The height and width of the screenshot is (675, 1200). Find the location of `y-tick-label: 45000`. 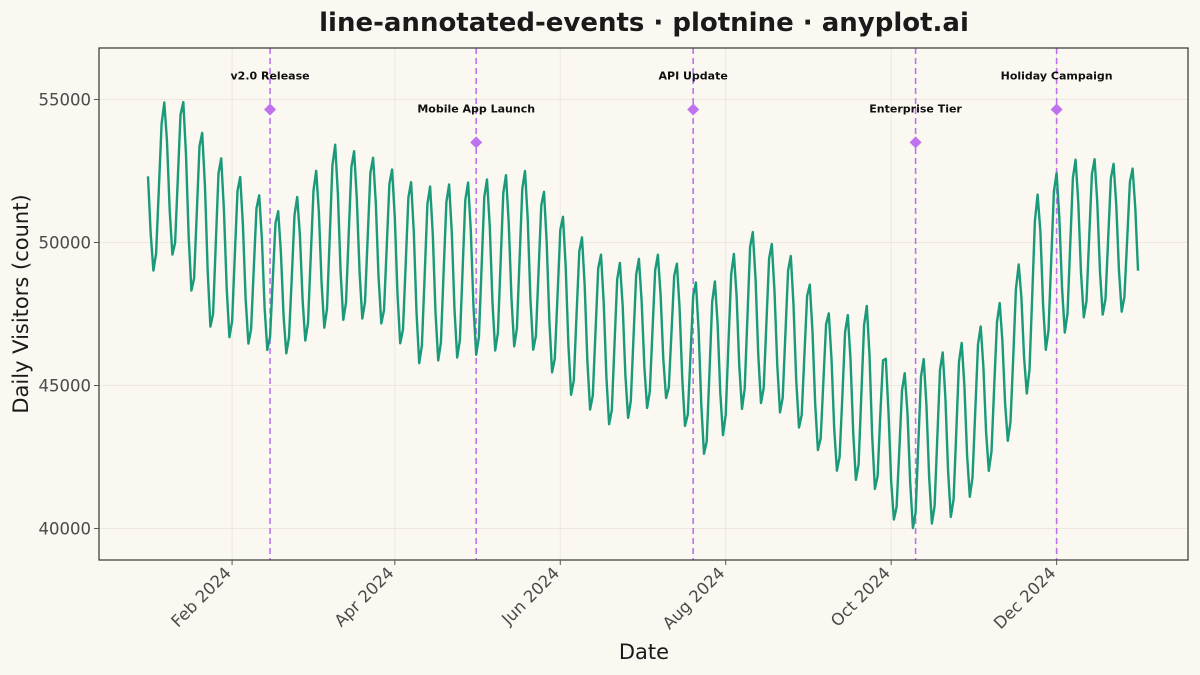

y-tick-label: 45000 is located at coordinates (65, 386).